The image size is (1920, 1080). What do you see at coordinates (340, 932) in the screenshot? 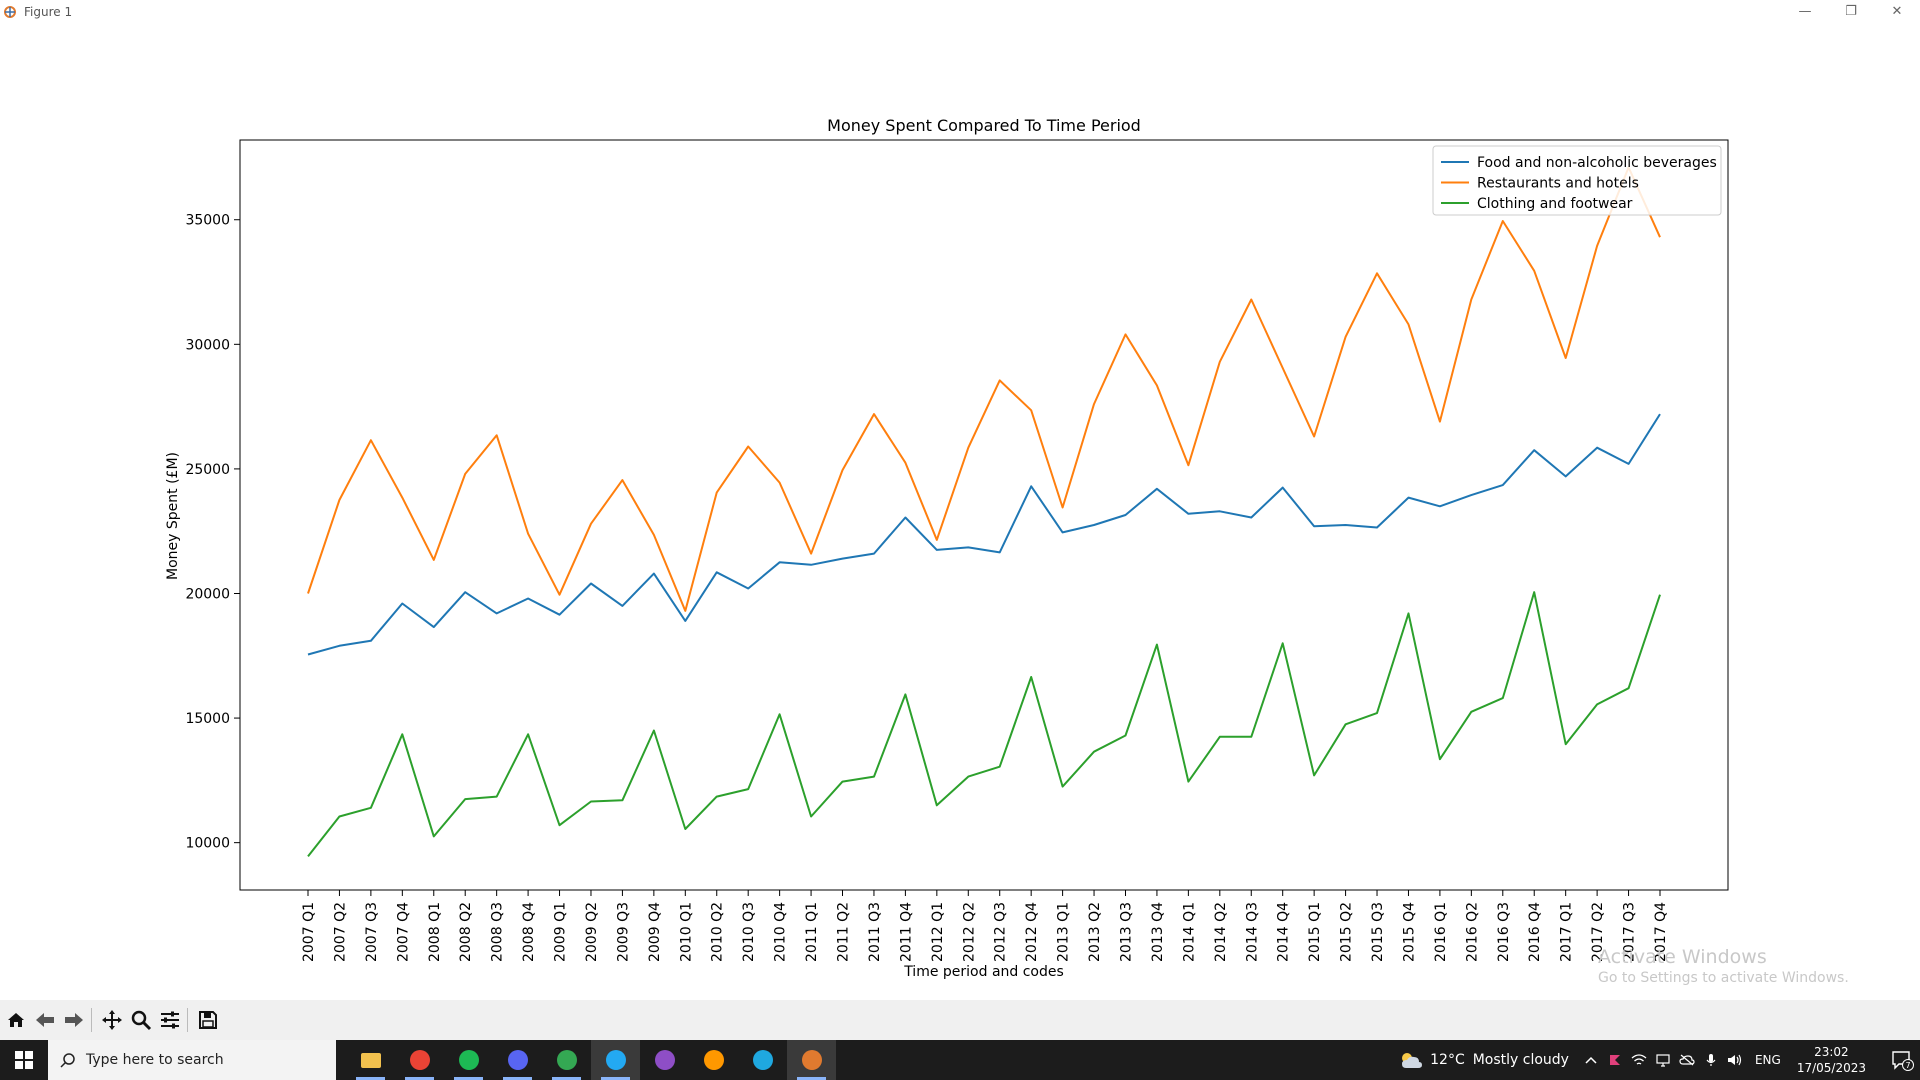
I see `x-tick-label: 2007 Q2` at bounding box center [340, 932].